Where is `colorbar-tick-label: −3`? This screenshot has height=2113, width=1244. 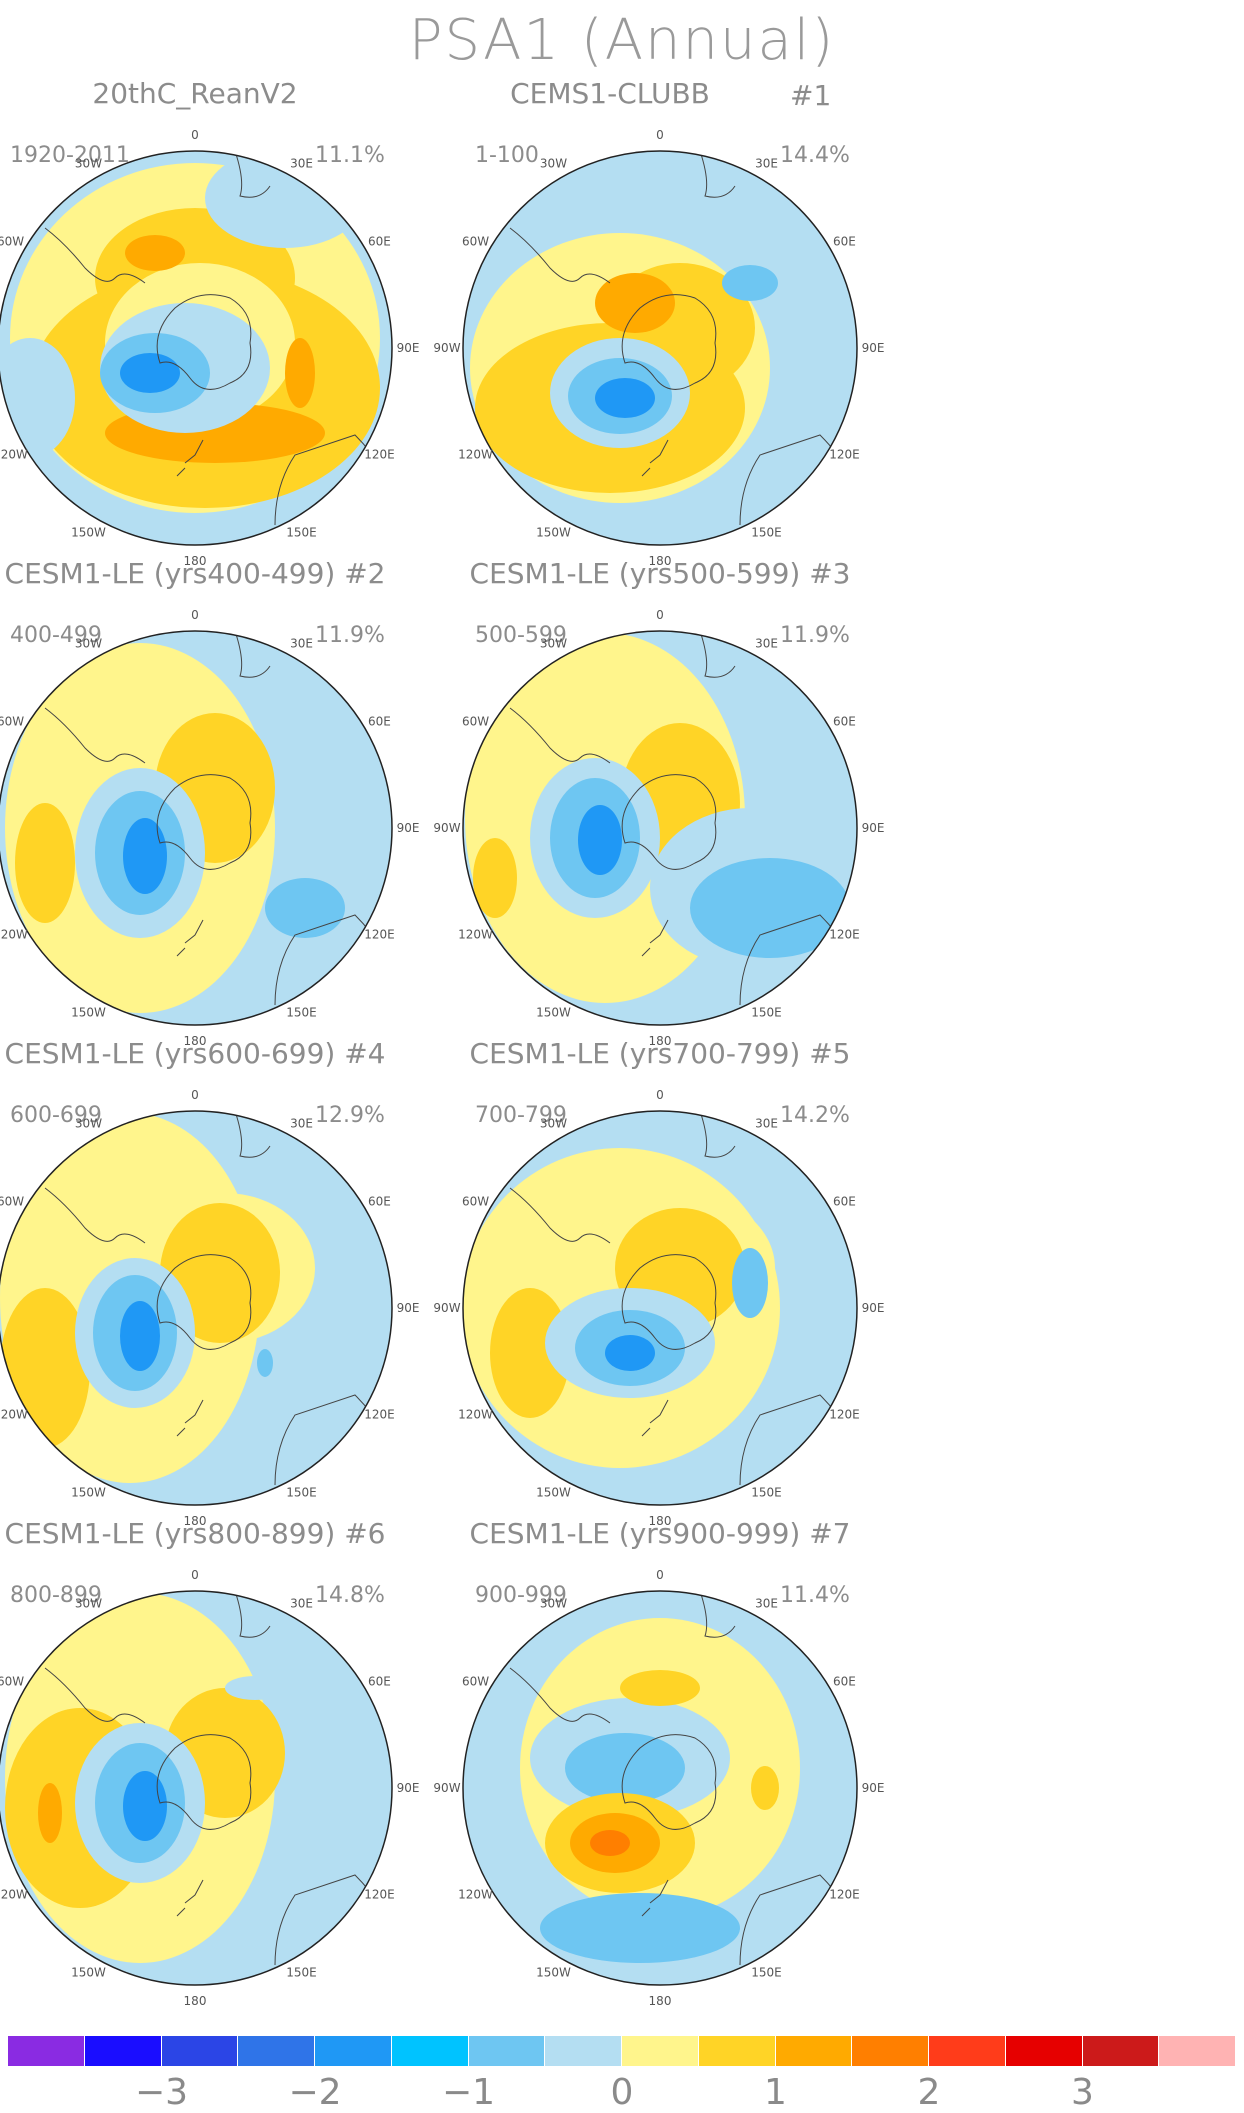 colorbar-tick-label: −3 is located at coordinates (161, 2092).